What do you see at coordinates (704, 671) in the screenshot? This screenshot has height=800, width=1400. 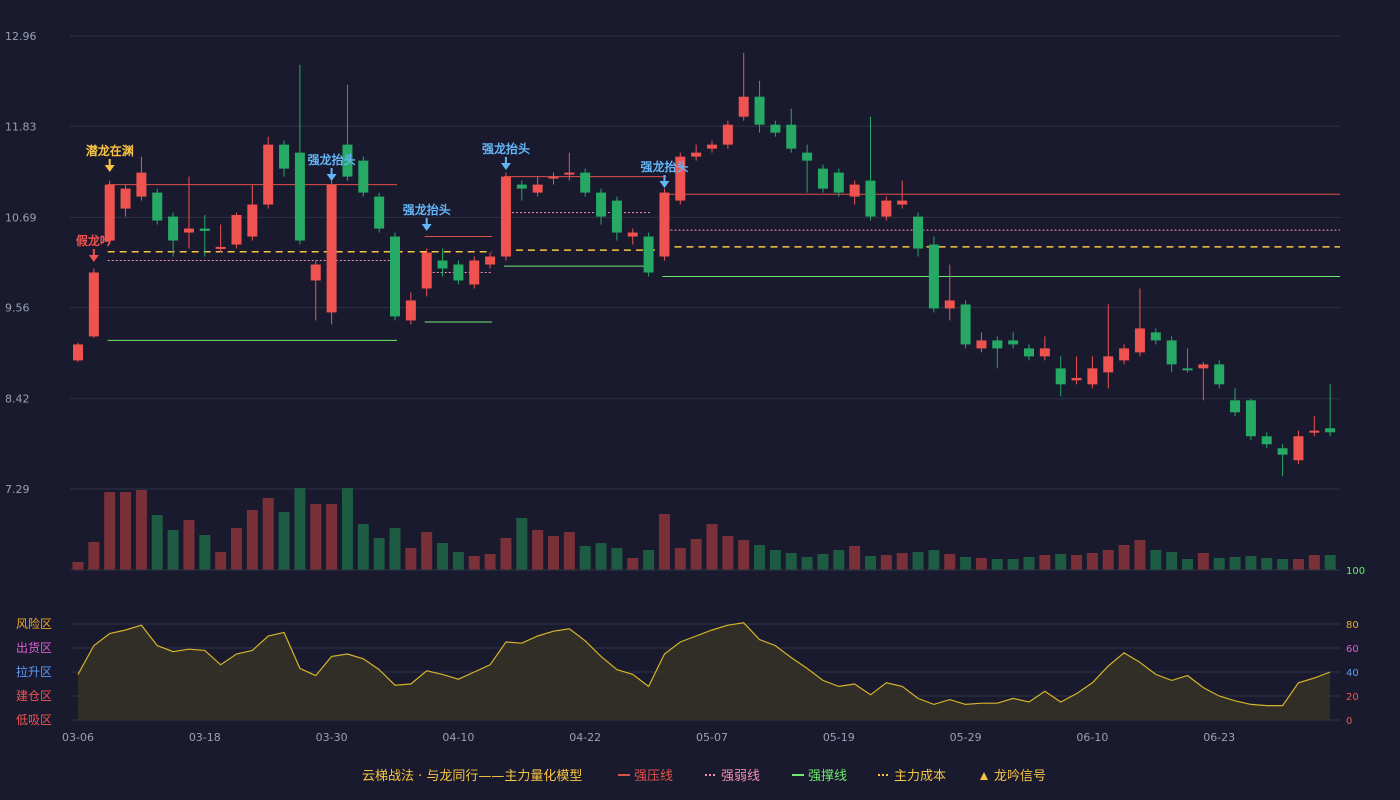 I see `indicator-area` at bounding box center [704, 671].